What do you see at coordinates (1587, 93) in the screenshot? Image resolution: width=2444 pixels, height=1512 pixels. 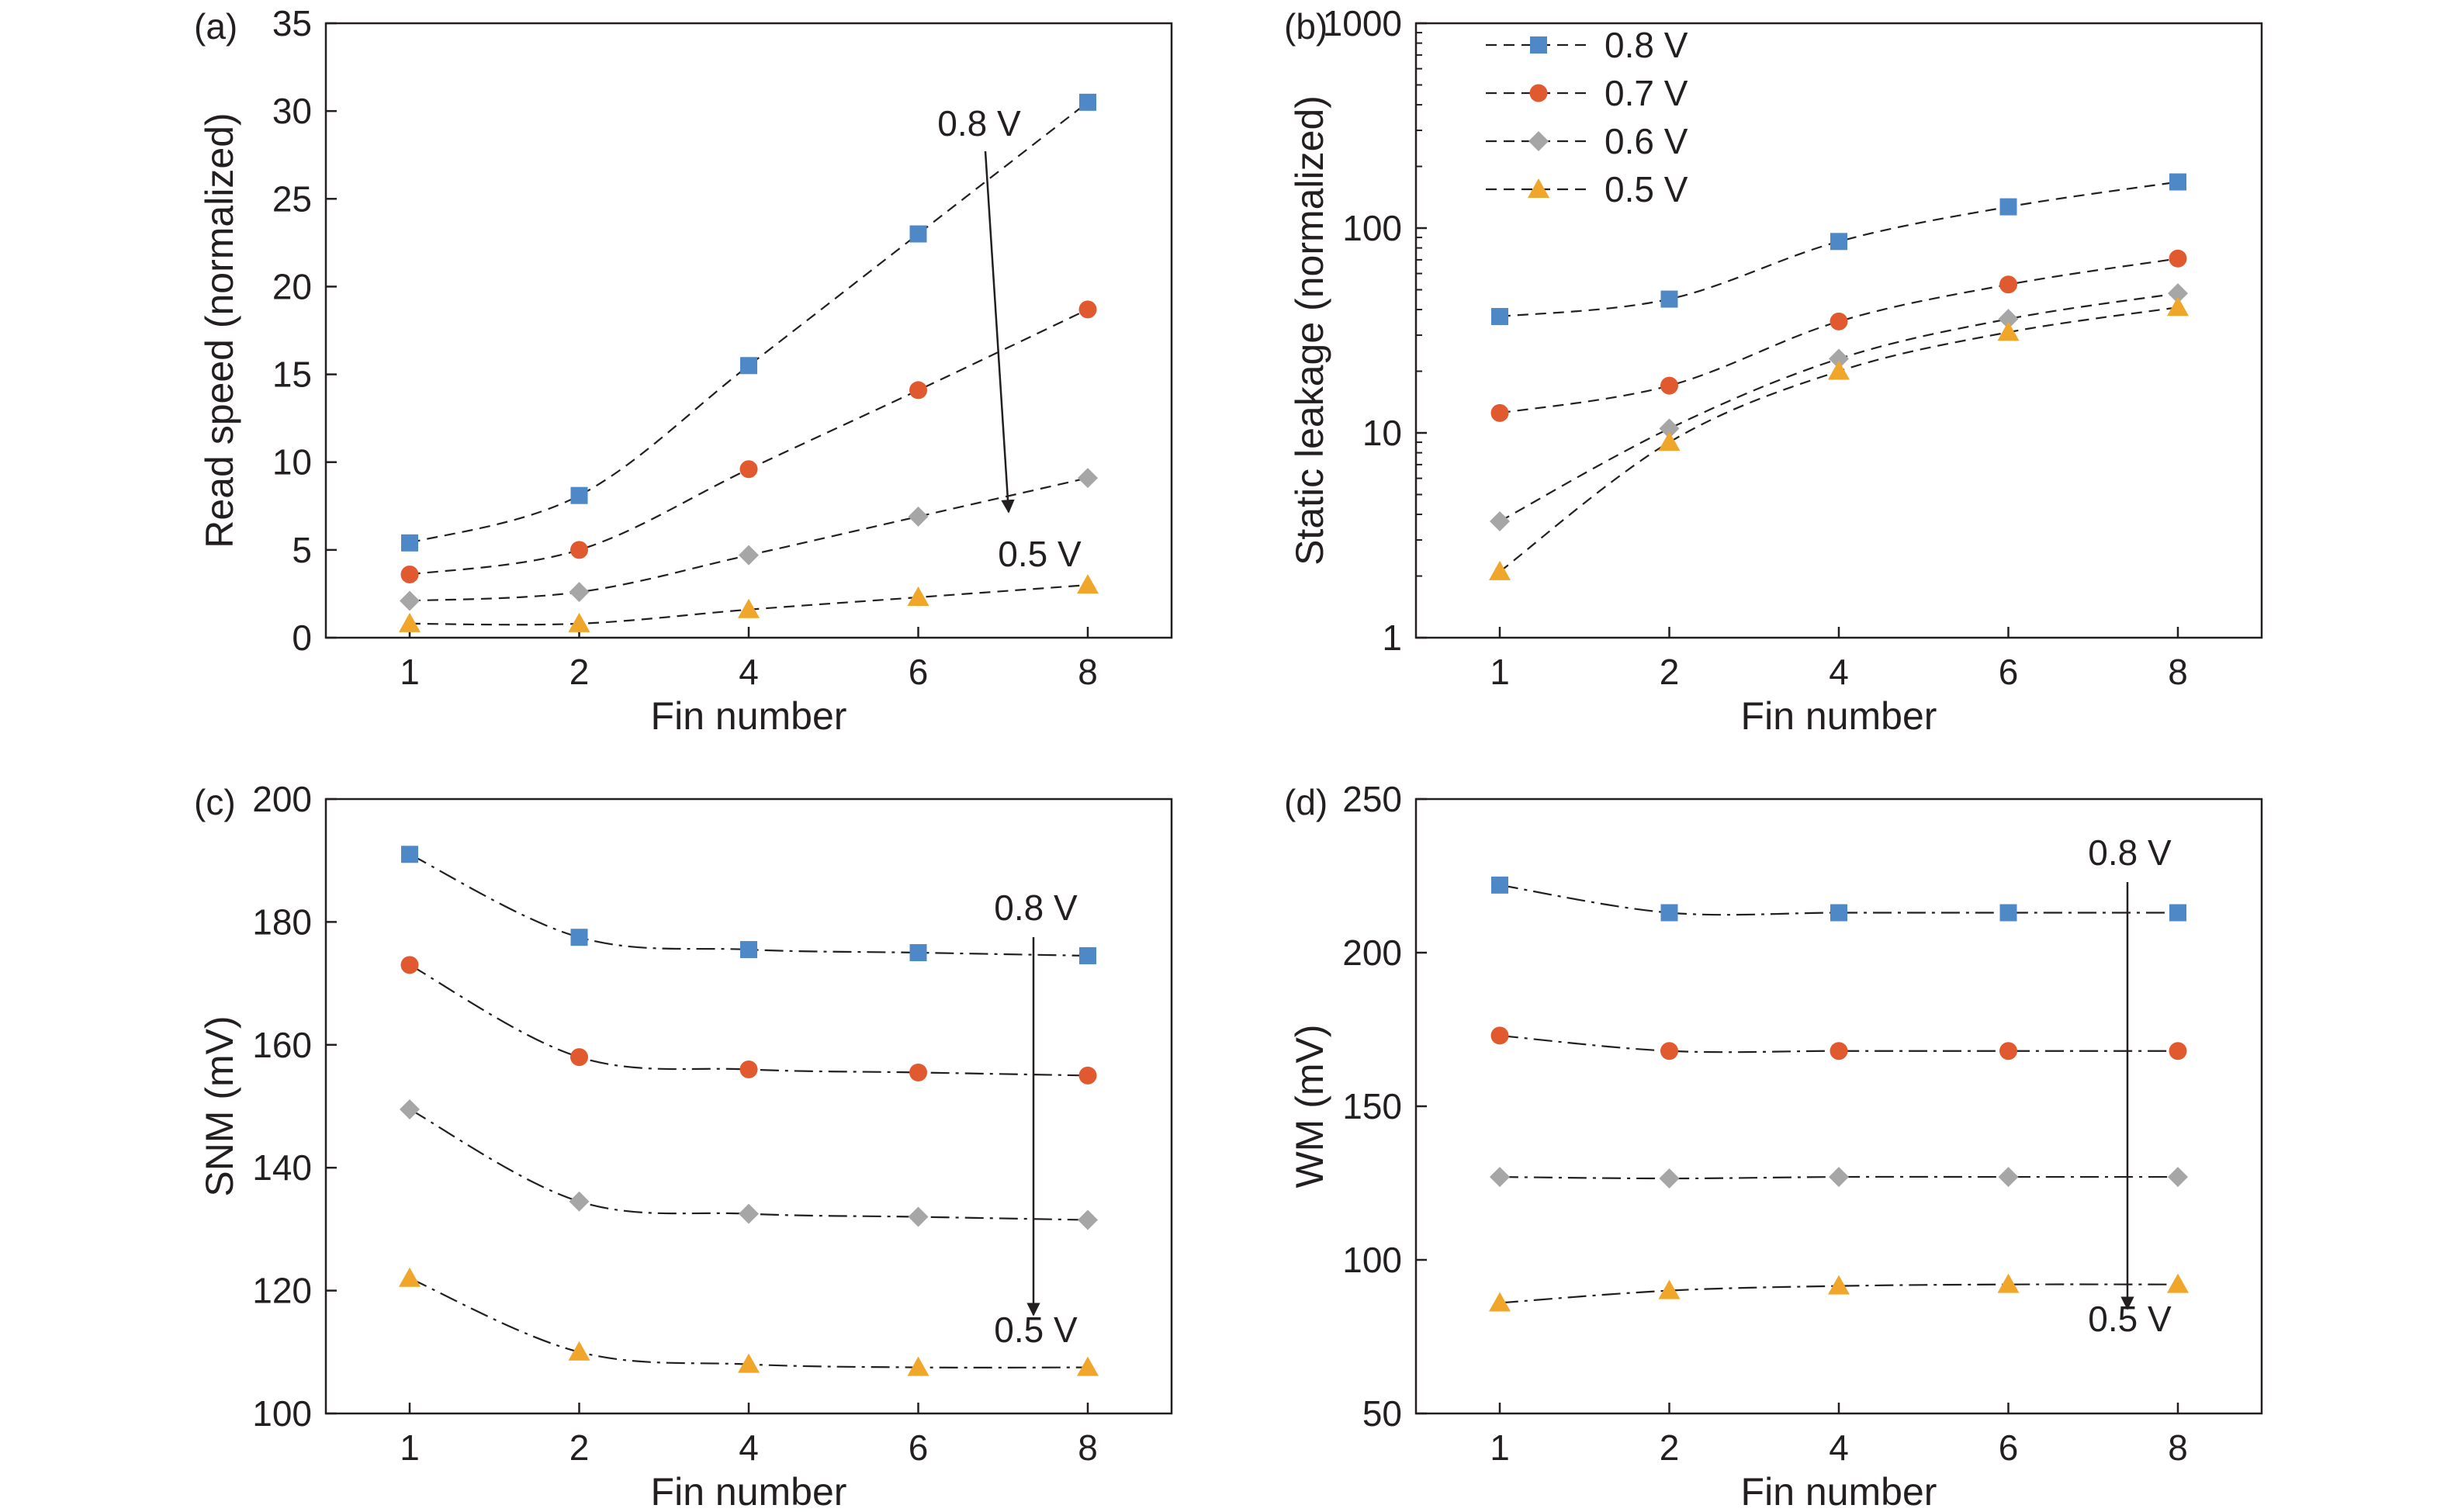 I see `legend-item: 0.7 V` at bounding box center [1587, 93].